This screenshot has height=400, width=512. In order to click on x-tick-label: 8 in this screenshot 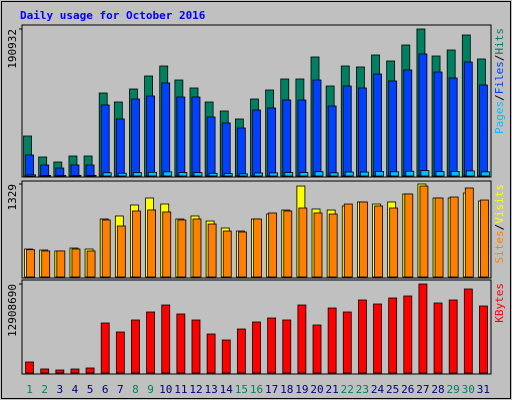, I will do `click(135, 389)`.